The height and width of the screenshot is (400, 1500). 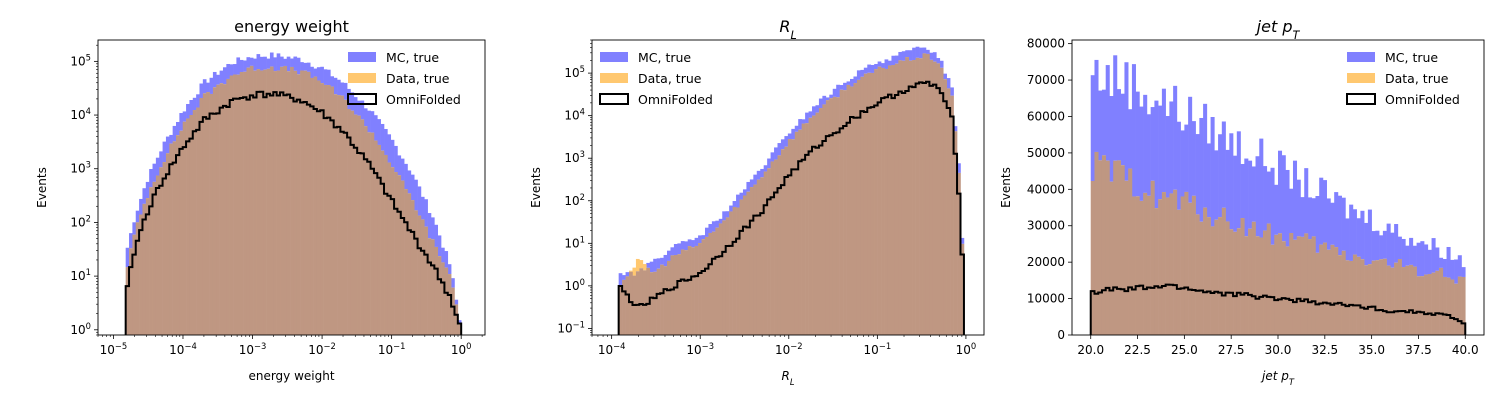 What do you see at coordinates (1422, 99) in the screenshot?
I see `legend-label: OmniFolded` at bounding box center [1422, 99].